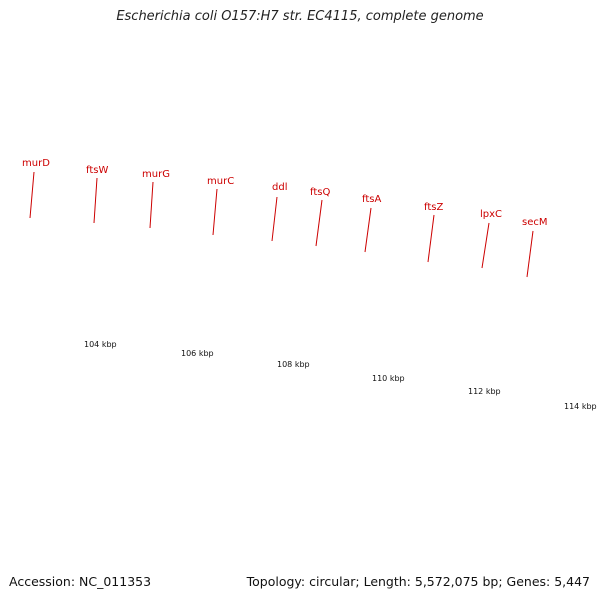 This screenshot has height=600, width=600. What do you see at coordinates (371, 199) in the screenshot?
I see `gene-label: ftsA` at bounding box center [371, 199].